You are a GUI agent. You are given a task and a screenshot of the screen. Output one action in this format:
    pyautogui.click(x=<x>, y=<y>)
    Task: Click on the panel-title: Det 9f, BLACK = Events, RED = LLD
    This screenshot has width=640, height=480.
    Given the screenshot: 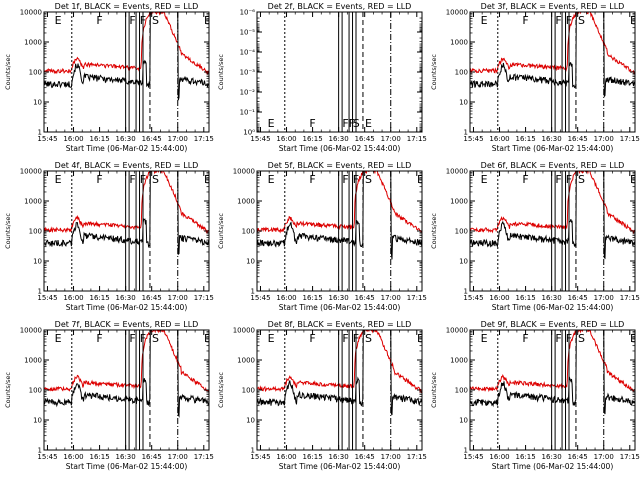 What is the action you would take?
    pyautogui.click(x=553, y=324)
    